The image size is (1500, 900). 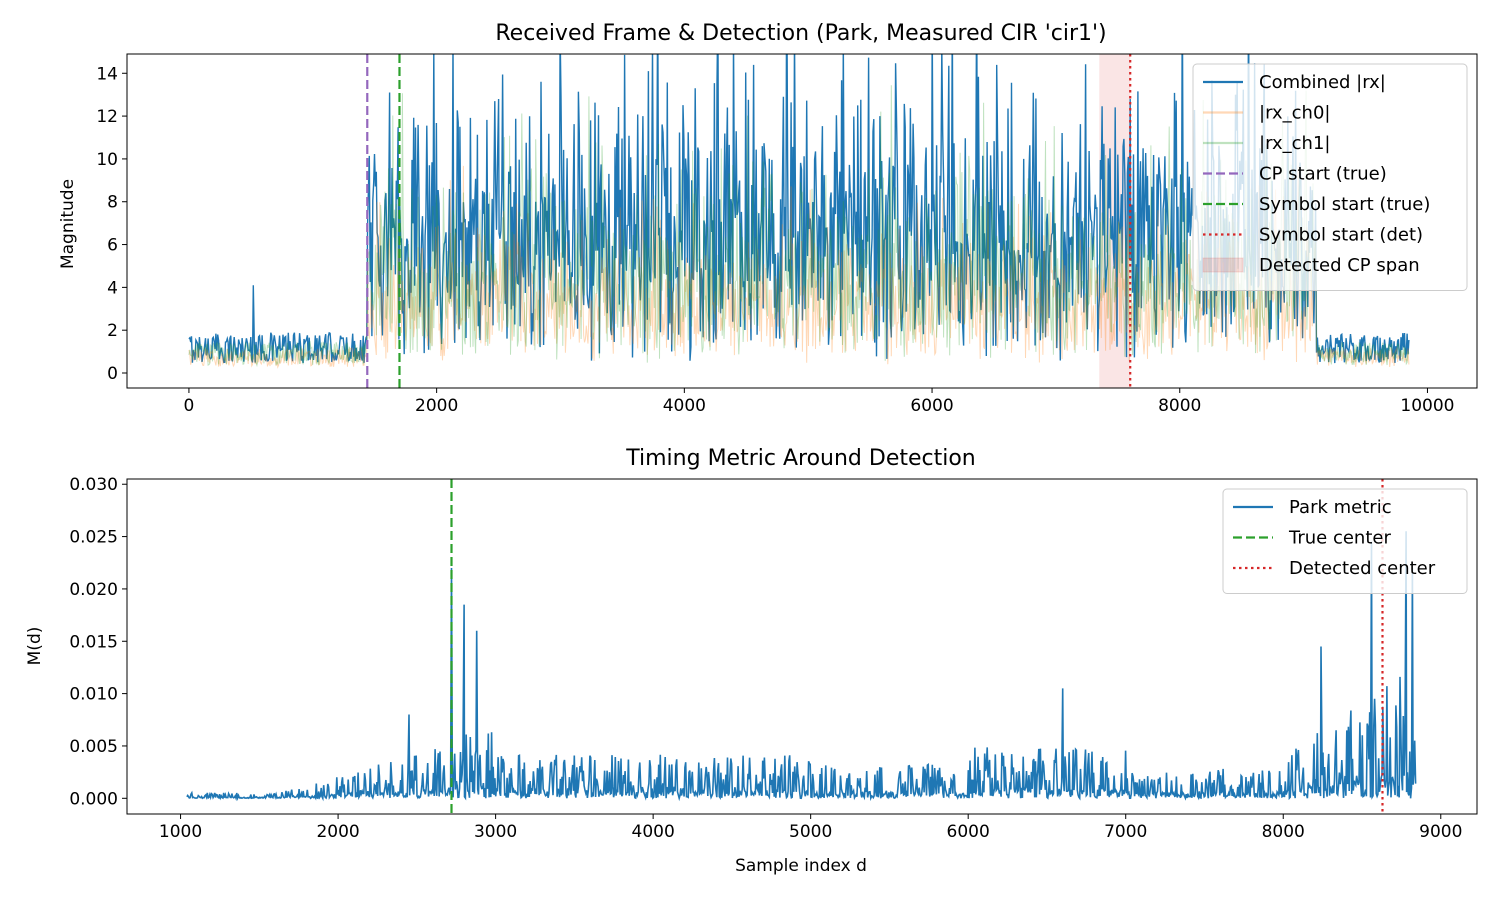 What do you see at coordinates (1340, 507) in the screenshot?
I see `legend-label: Park metric` at bounding box center [1340, 507].